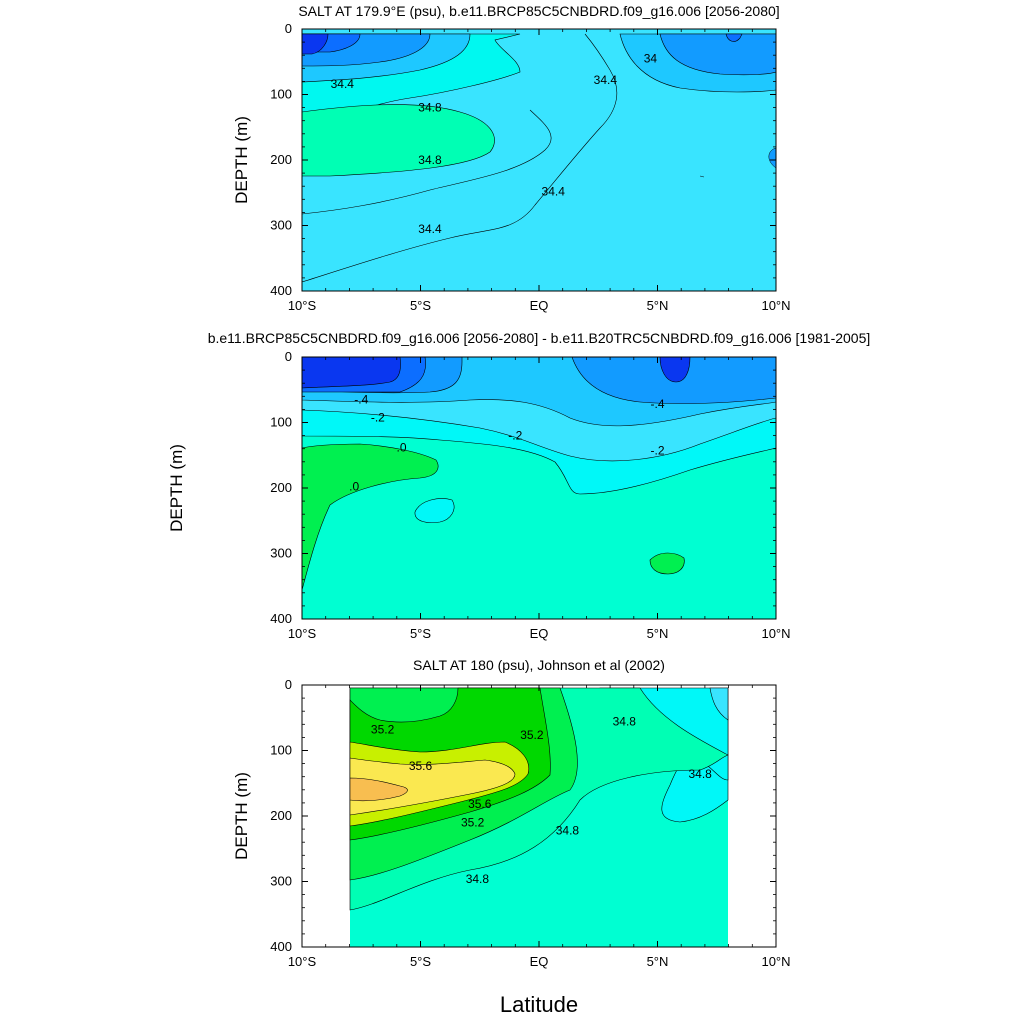 Image resolution: width=1024 pixels, height=1024 pixels. I want to click on fill-33.8-north, so click(734, 37).